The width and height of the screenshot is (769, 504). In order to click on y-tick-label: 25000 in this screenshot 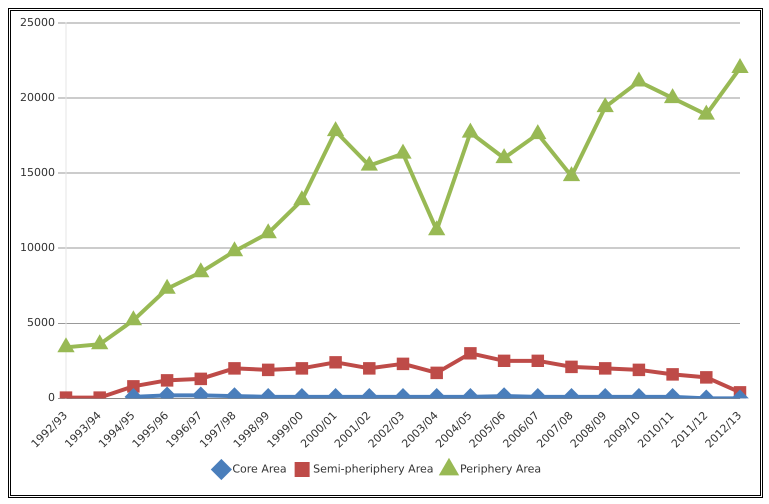, I will do `click(37, 22)`.